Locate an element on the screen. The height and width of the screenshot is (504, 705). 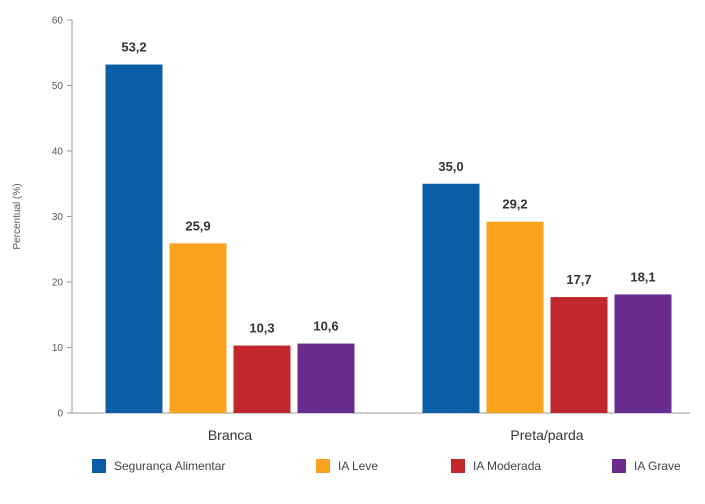
data-label: 35,0 is located at coordinates (450, 166).